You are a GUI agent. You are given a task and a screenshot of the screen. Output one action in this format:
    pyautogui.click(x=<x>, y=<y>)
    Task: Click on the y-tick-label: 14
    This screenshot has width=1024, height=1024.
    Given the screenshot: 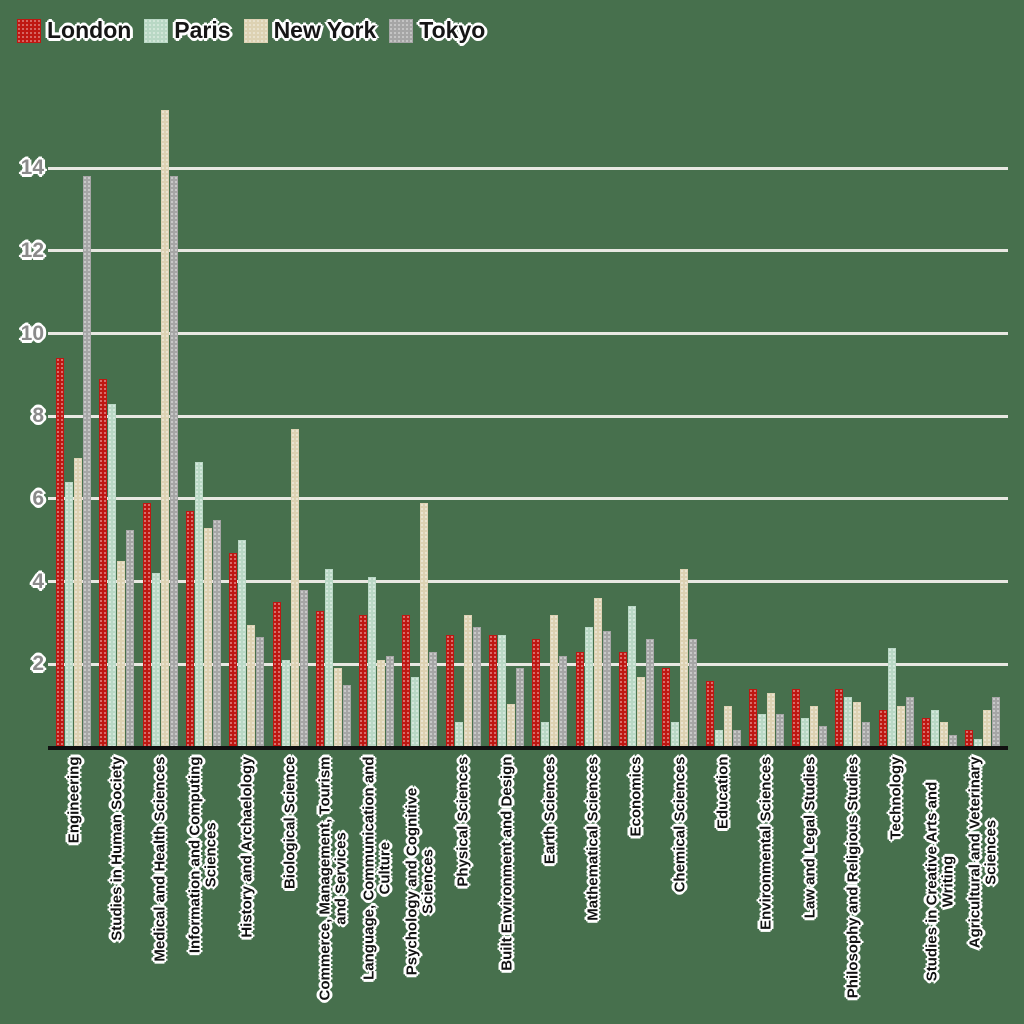 What is the action you would take?
    pyautogui.click(x=32, y=168)
    